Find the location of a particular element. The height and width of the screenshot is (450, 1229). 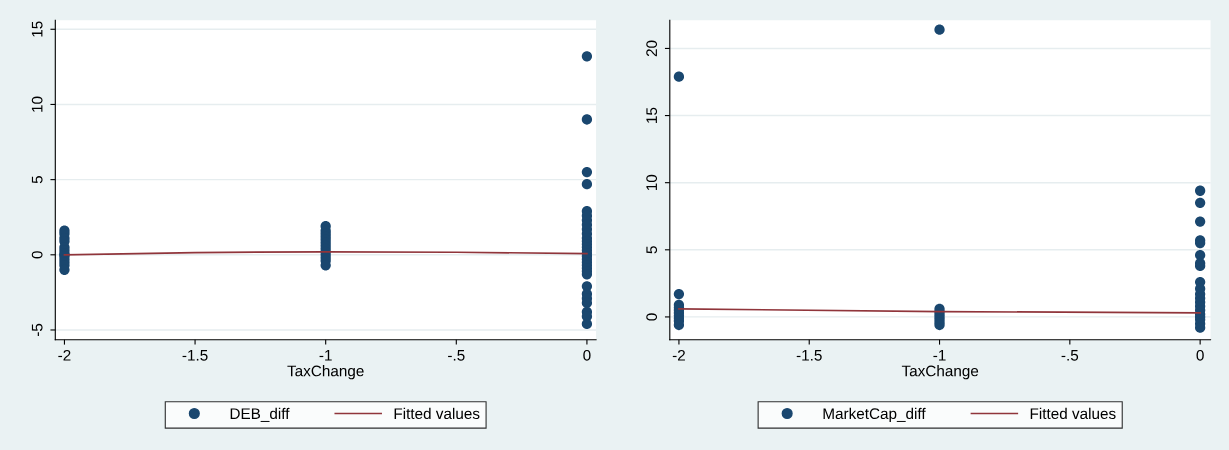

y-tick-label: 20 is located at coordinates (652, 48).